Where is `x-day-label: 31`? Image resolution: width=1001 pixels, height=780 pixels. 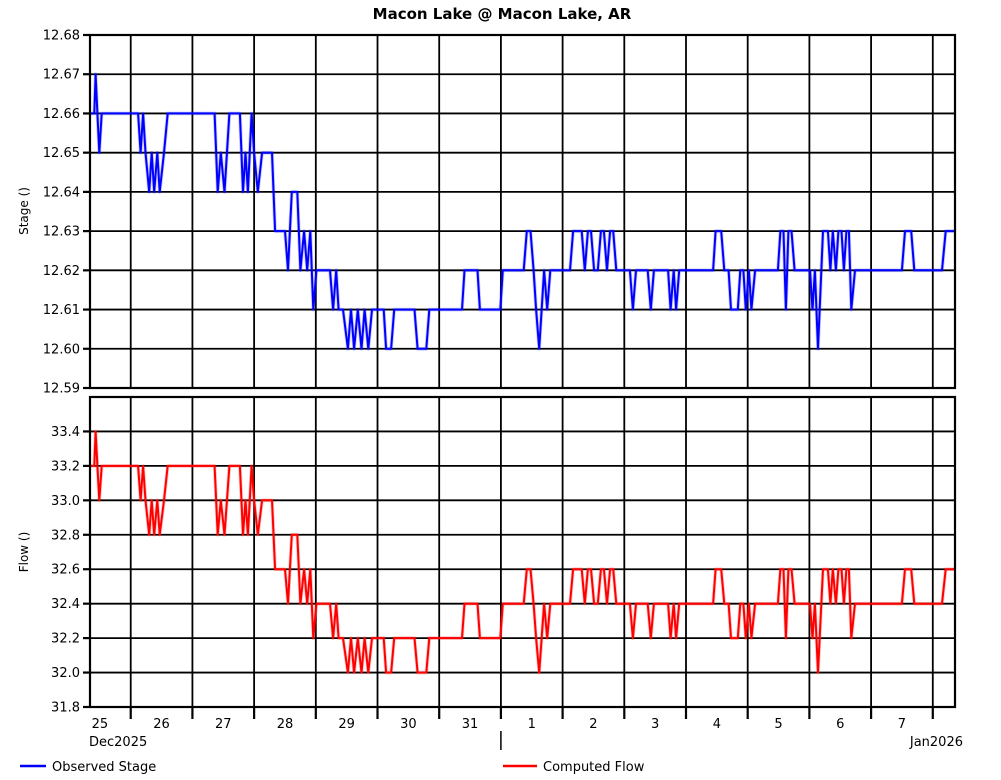
x-day-label: 31 is located at coordinates (470, 724).